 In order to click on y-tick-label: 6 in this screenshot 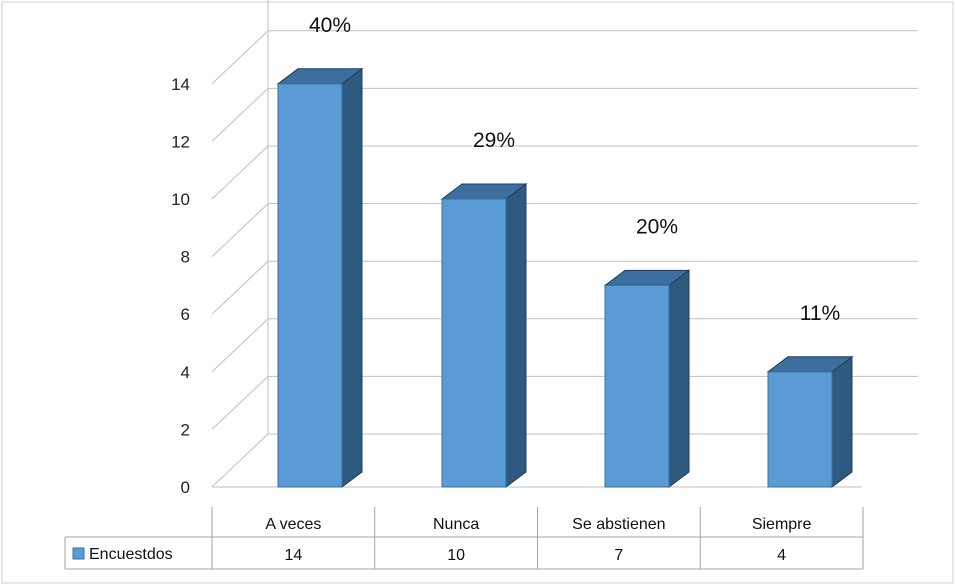, I will do `click(185, 314)`.